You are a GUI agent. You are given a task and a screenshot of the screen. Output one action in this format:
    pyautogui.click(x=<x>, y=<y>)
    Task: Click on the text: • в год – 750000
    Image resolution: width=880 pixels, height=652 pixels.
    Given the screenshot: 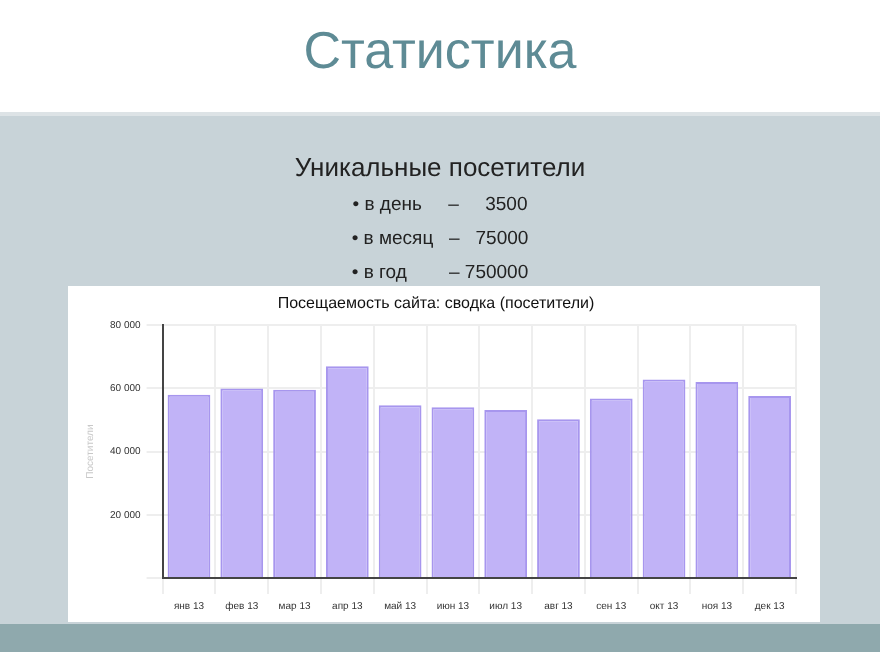 What is the action you would take?
    pyautogui.click(x=440, y=273)
    